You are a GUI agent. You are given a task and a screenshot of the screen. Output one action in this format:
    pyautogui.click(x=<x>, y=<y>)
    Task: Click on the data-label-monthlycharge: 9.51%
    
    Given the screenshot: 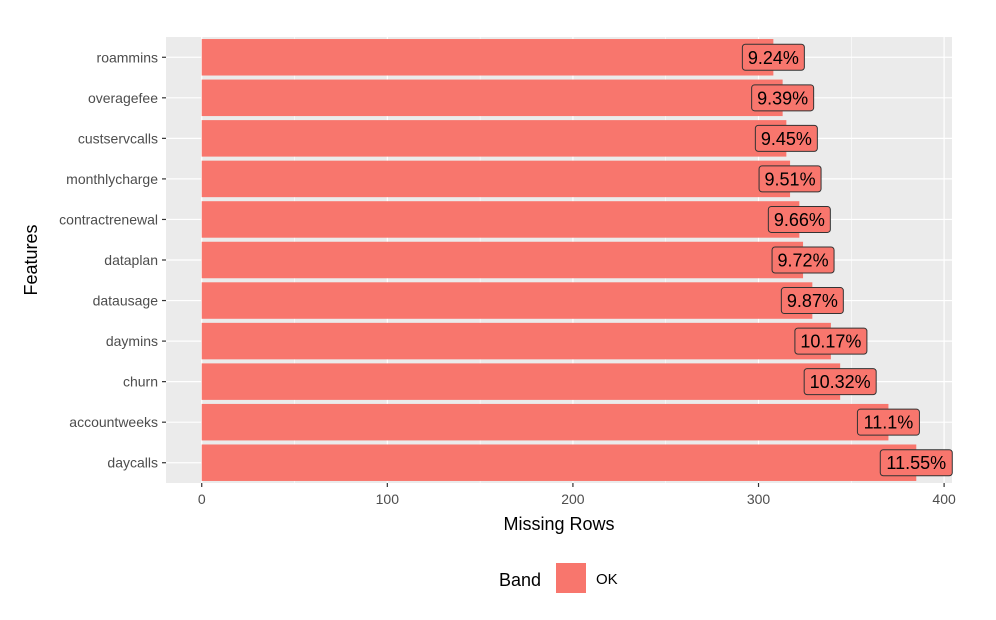 What is the action you would take?
    pyautogui.click(x=790, y=179)
    